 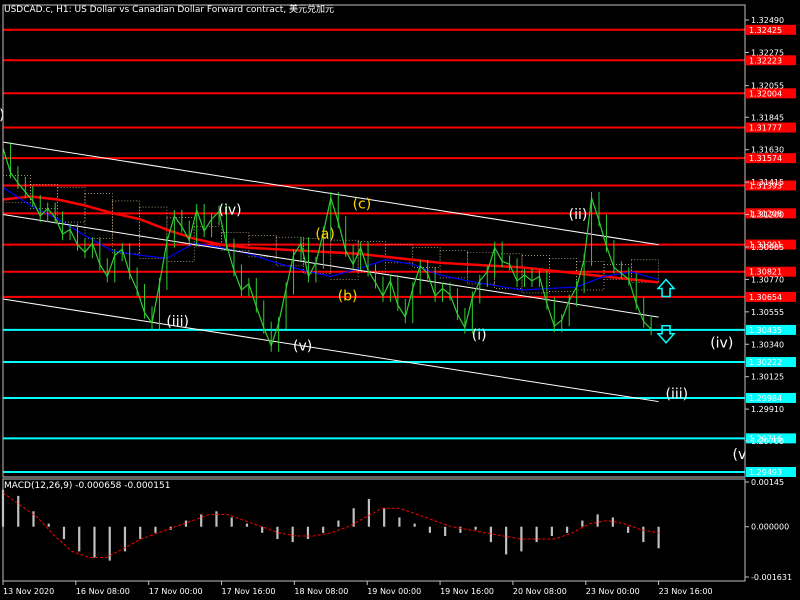 What do you see at coordinates (467, 591) in the screenshot?
I see `x-tick-label: 19 Nov 16:00` at bounding box center [467, 591].